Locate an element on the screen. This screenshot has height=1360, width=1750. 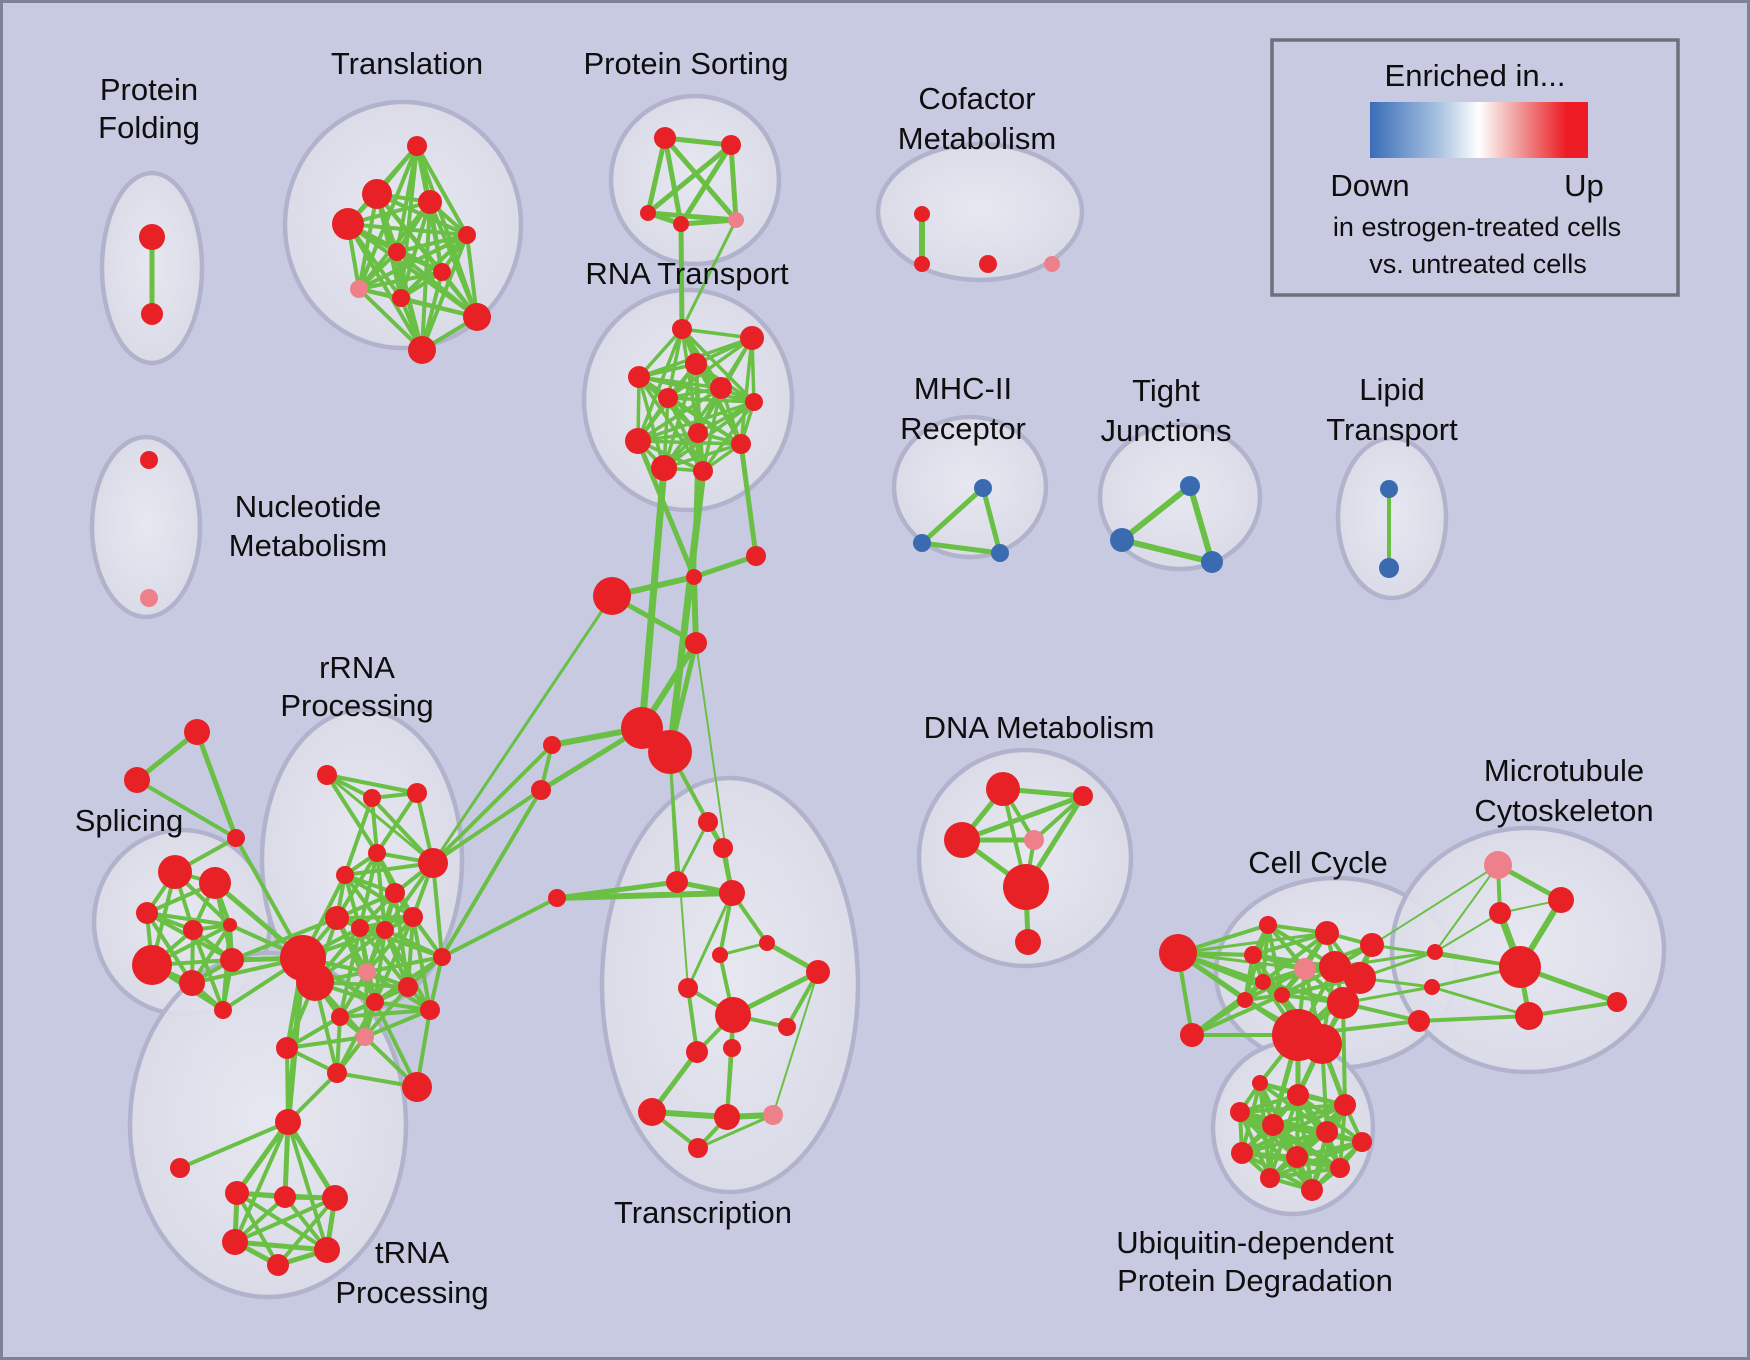
microtubule-label: Cytoskeleton is located at coordinates (1563, 810).